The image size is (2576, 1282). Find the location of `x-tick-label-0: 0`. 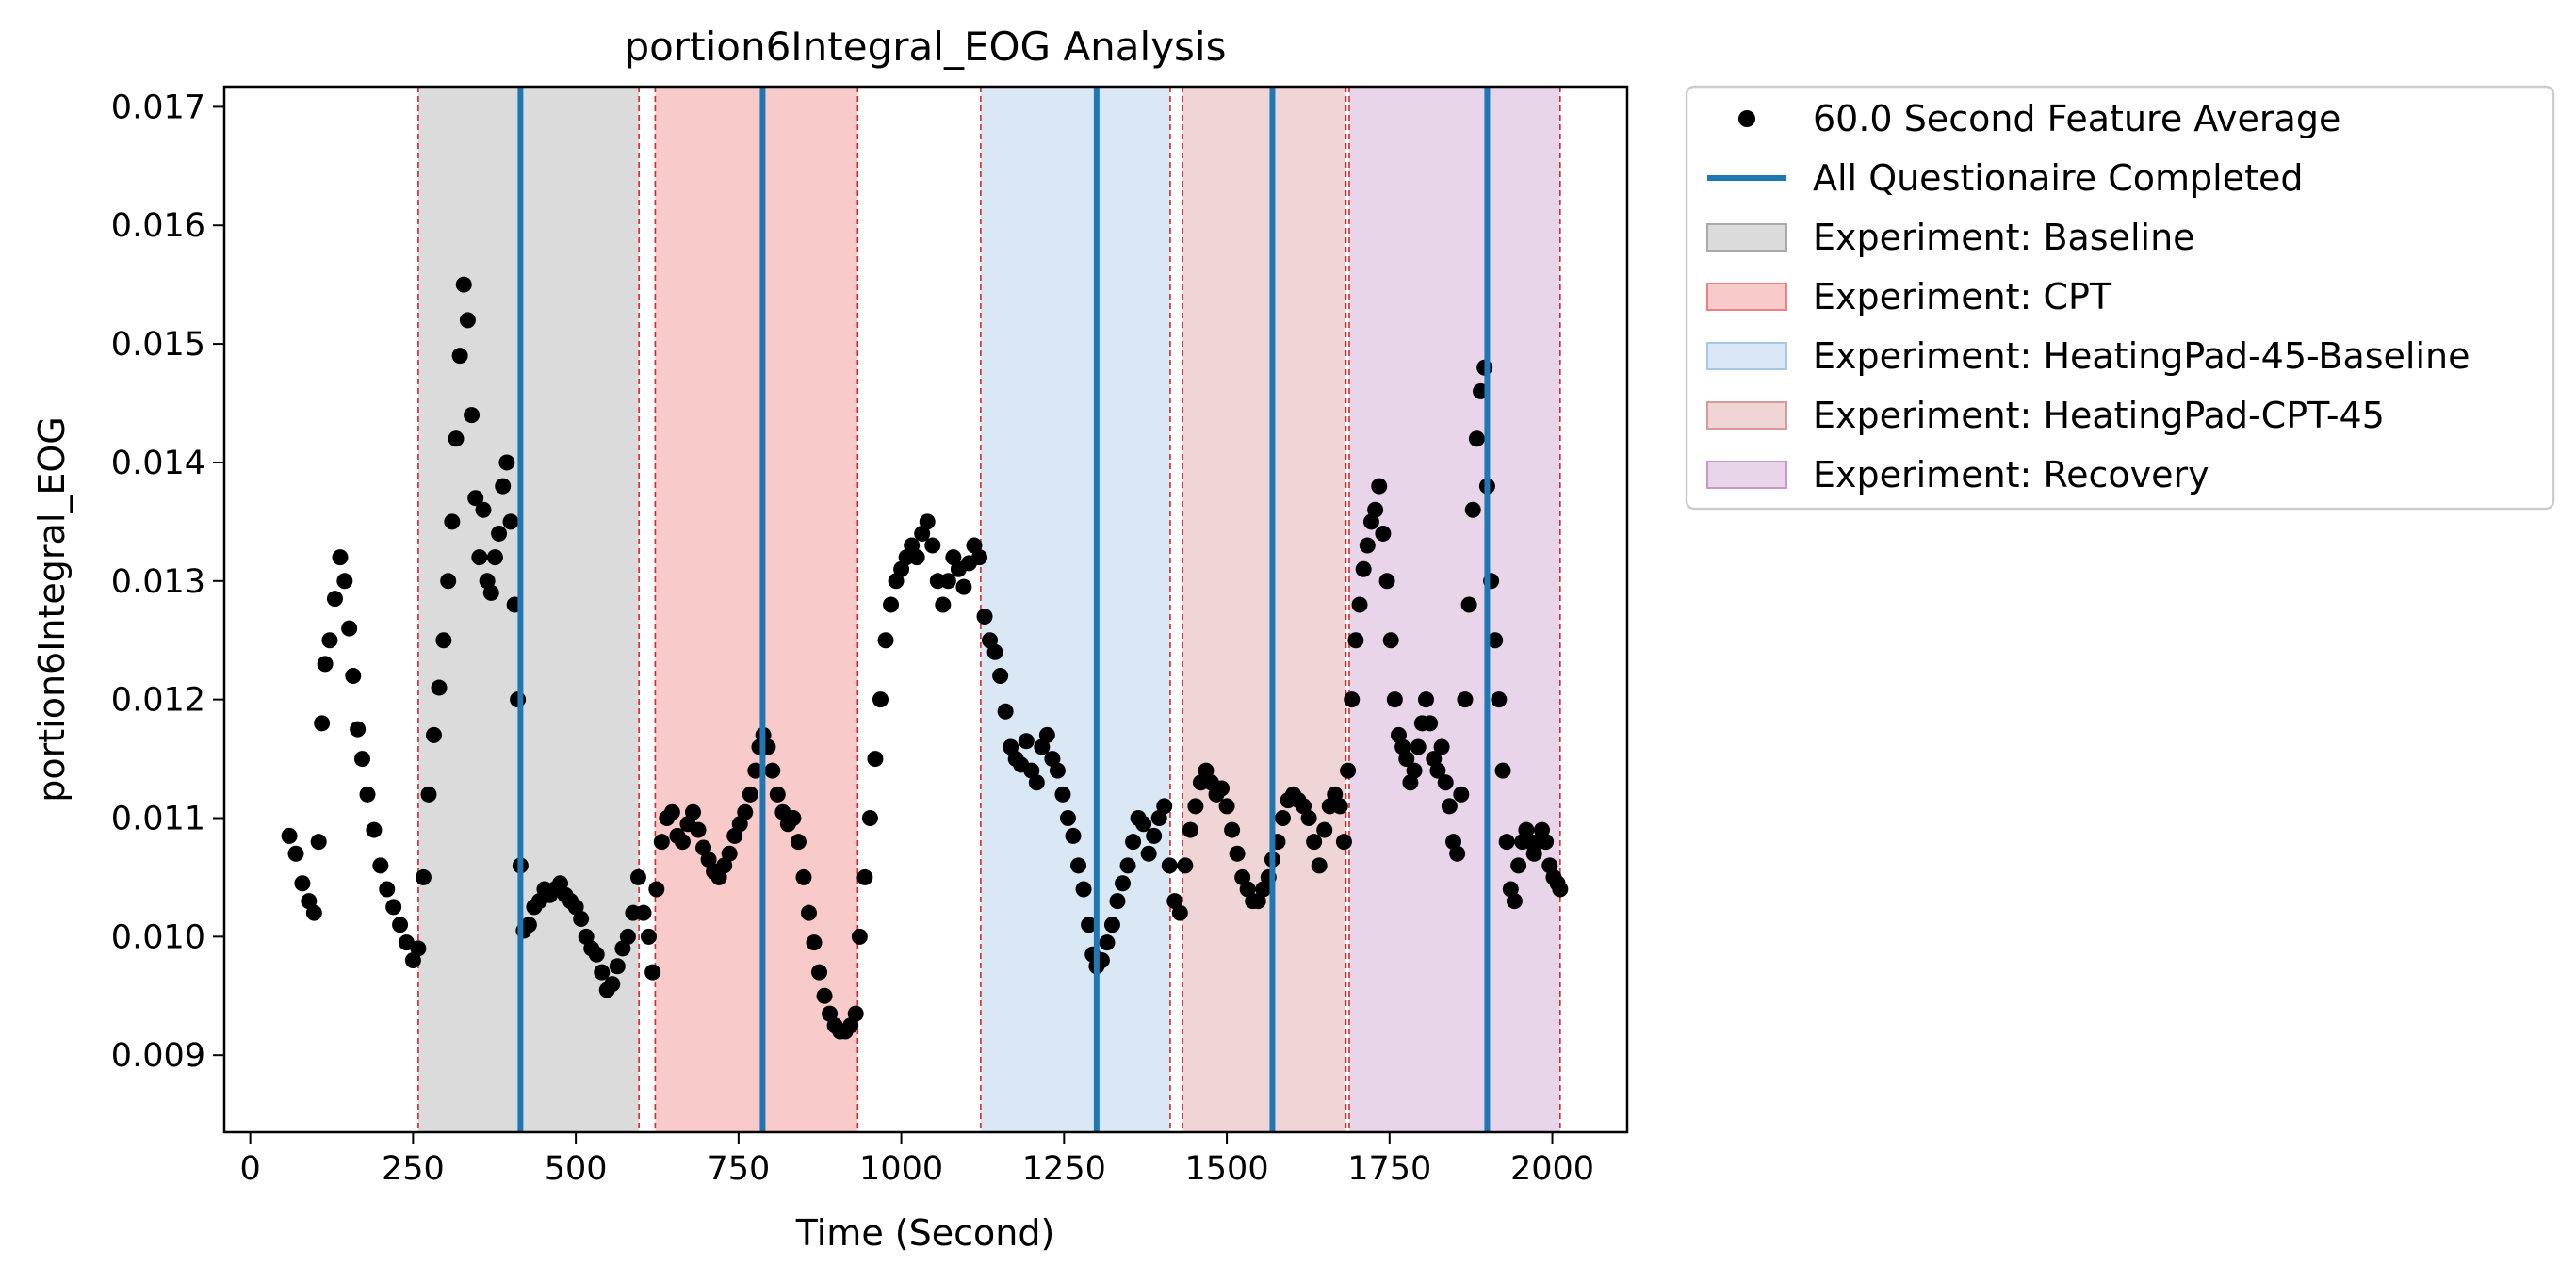

x-tick-label-0: 0 is located at coordinates (249, 1169).